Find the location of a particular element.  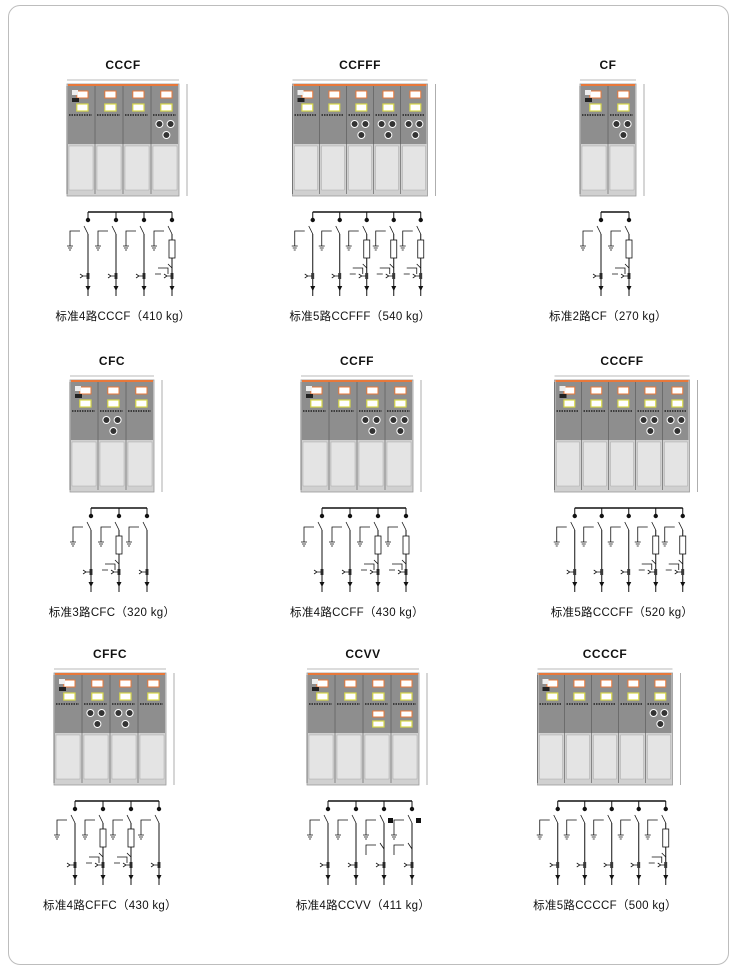

config-title: CF is located at coordinates (608, 65).